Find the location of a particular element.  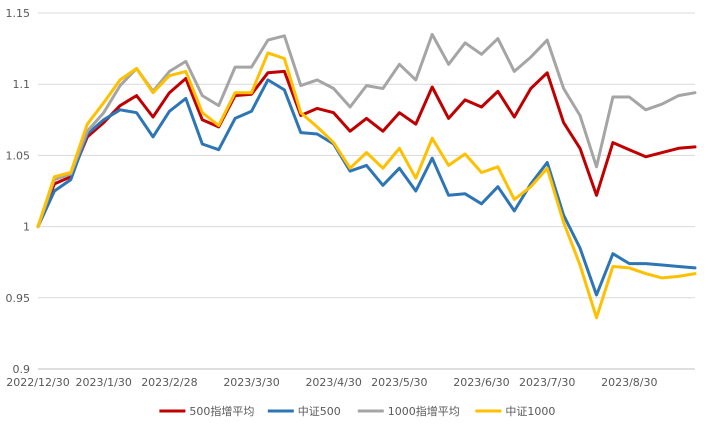

legend-label: 中证500 is located at coordinates (319, 411).